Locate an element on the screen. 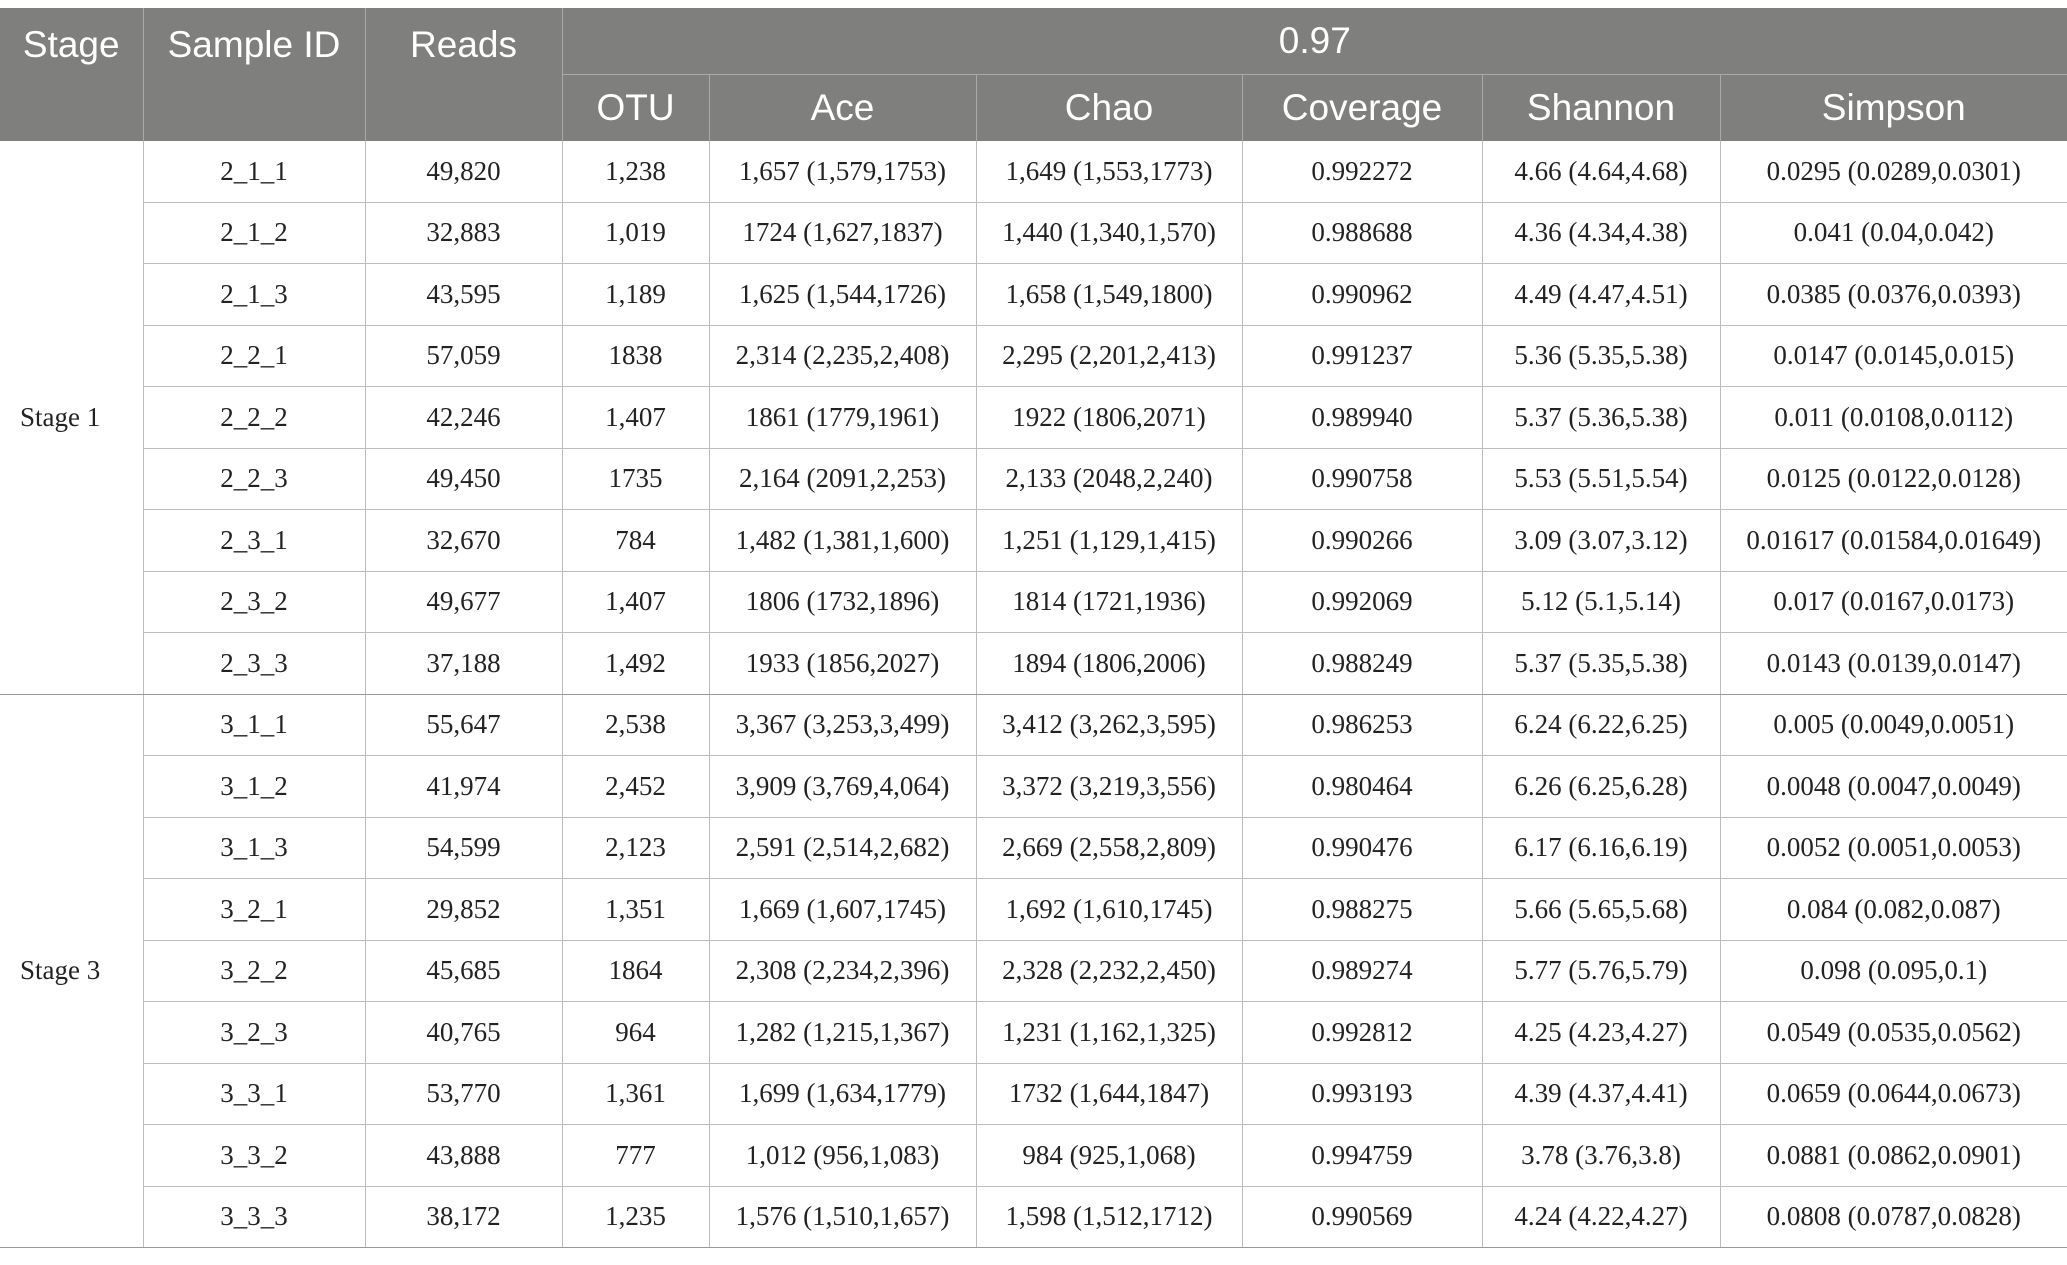 This screenshot has height=1265, width=2067. cell-coverage: 0.990758 is located at coordinates (1361, 479).